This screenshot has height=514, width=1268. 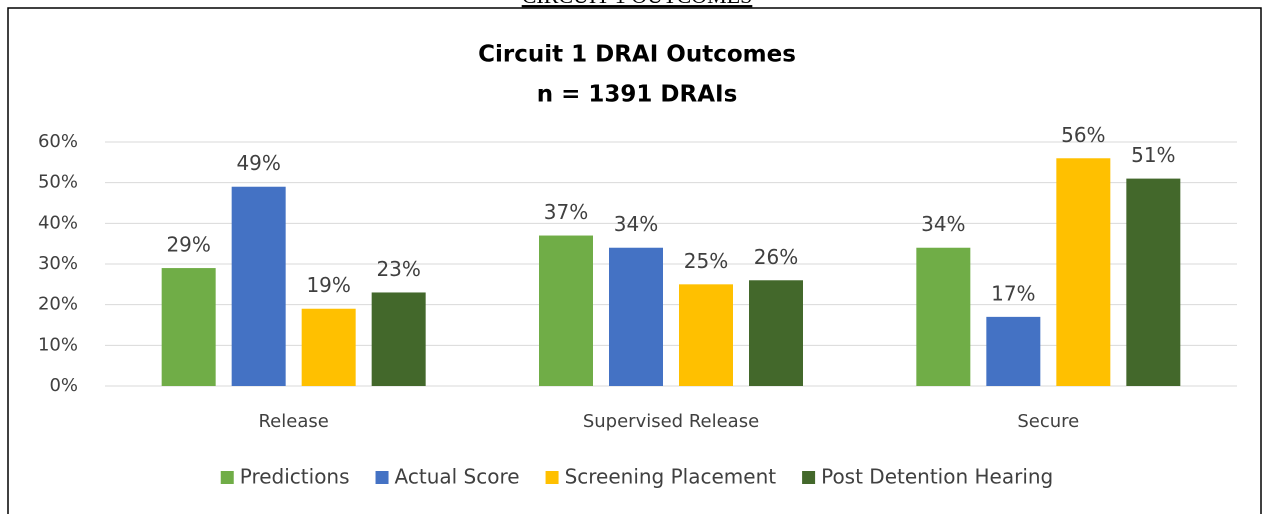 What do you see at coordinates (566, 212) in the screenshot?
I see `data-label: 37%` at bounding box center [566, 212].